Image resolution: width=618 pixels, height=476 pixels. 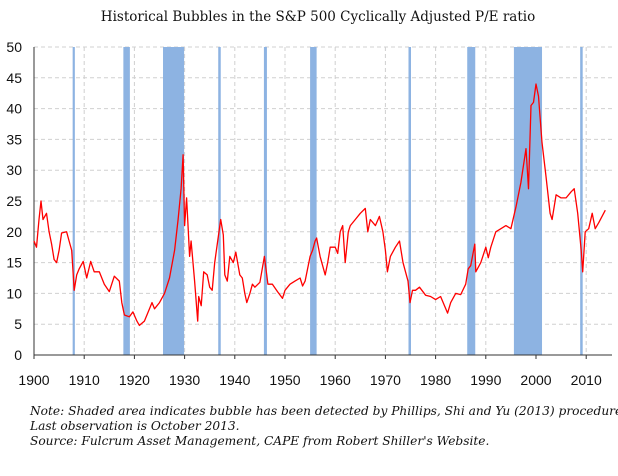 What do you see at coordinates (33, 380) in the screenshot?
I see `x-tick-label: 1900` at bounding box center [33, 380].